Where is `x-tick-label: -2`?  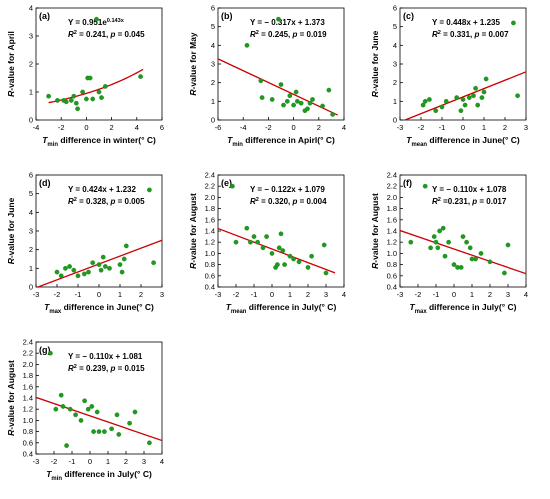
x-tick-label: -2 is located at coordinates (268, 127).